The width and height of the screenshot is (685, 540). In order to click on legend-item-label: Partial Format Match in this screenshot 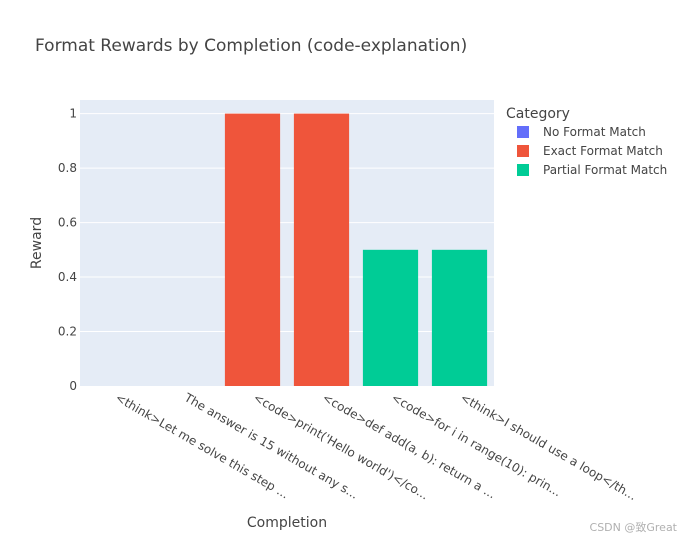, I will do `click(605, 170)`.